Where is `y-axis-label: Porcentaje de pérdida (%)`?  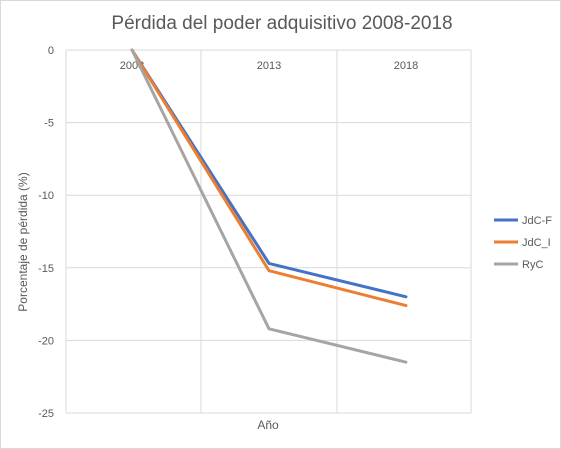
y-axis-label: Porcentaje de pérdida (%) is located at coordinates (23, 241).